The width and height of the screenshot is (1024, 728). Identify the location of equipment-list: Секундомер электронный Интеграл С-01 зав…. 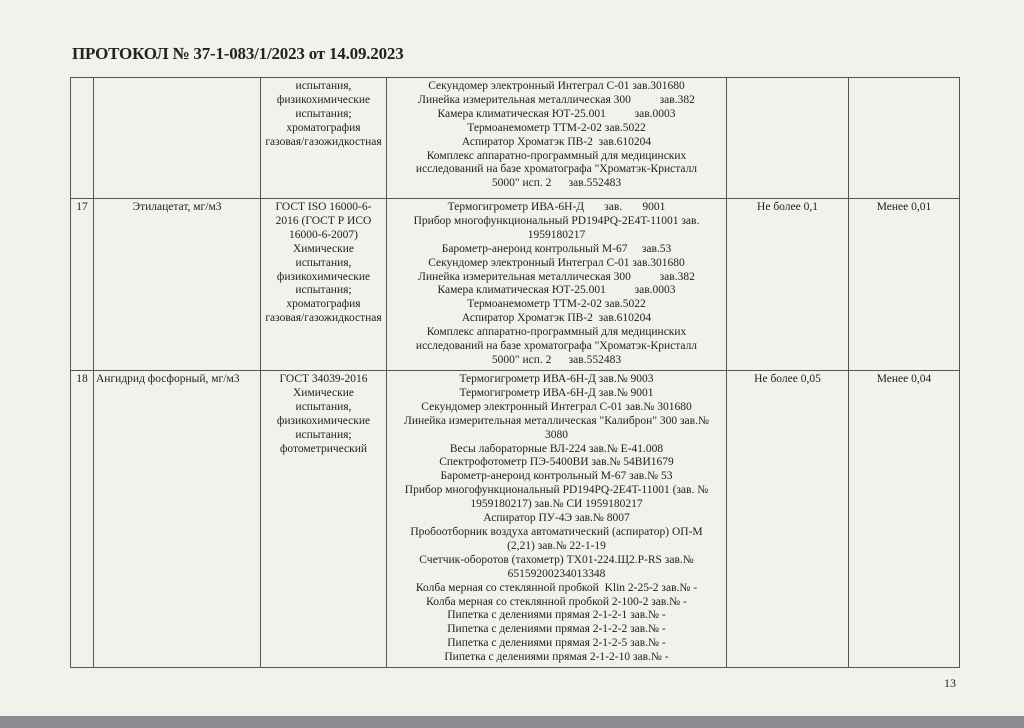
(556, 138).